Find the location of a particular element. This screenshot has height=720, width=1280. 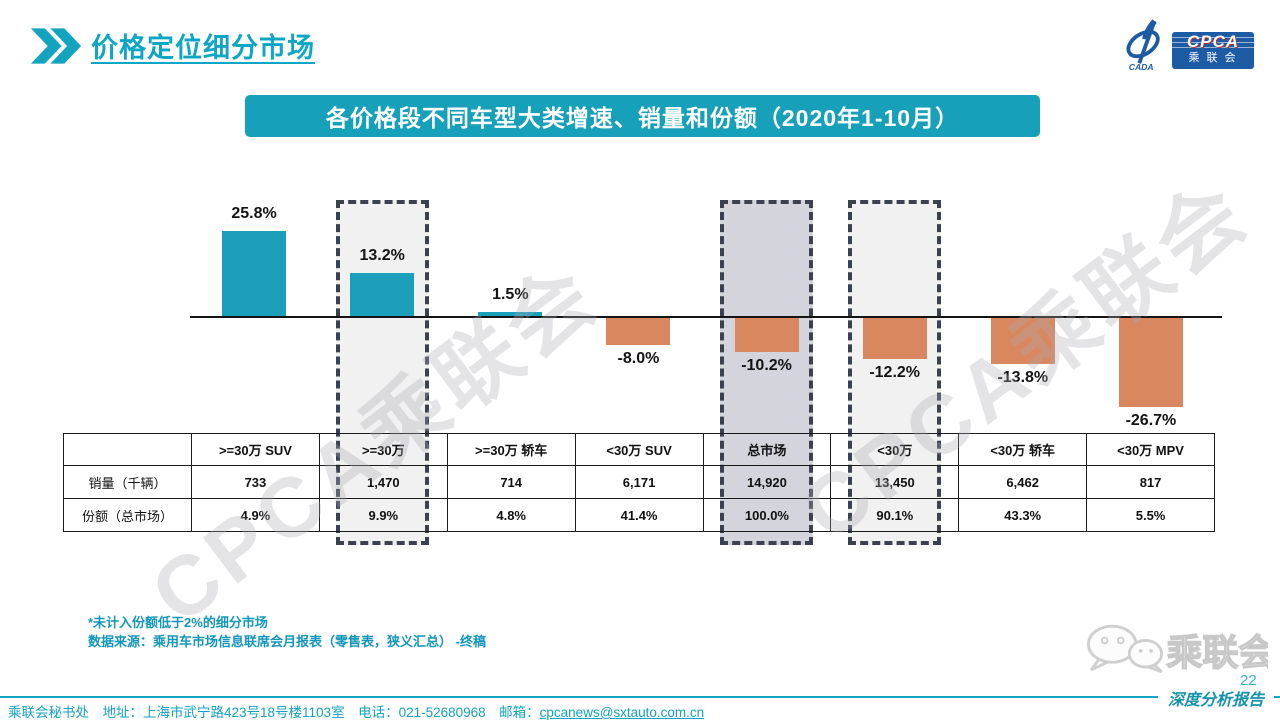

cpca-label: CPCA is located at coordinates (1213, 41).